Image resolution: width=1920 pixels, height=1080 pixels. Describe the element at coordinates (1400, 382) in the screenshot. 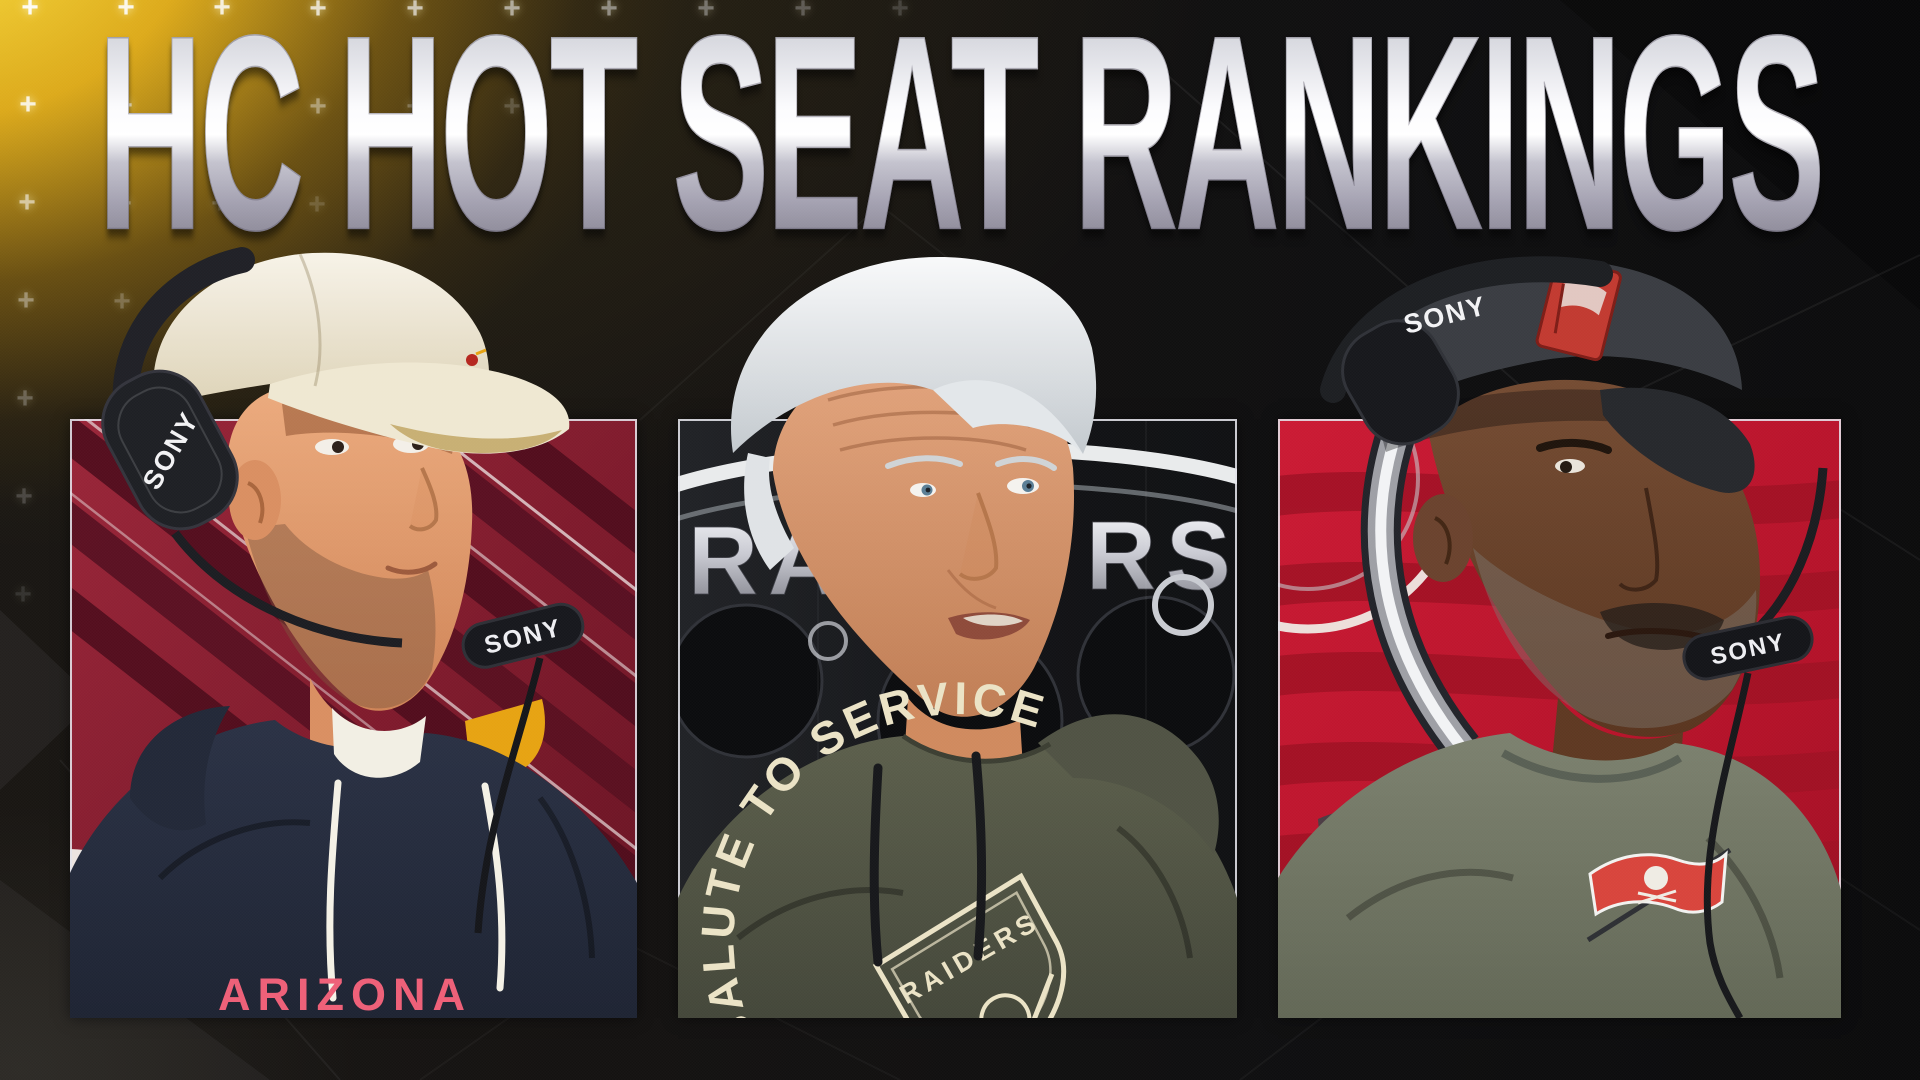

I see `sony-headset-earcup` at that location.